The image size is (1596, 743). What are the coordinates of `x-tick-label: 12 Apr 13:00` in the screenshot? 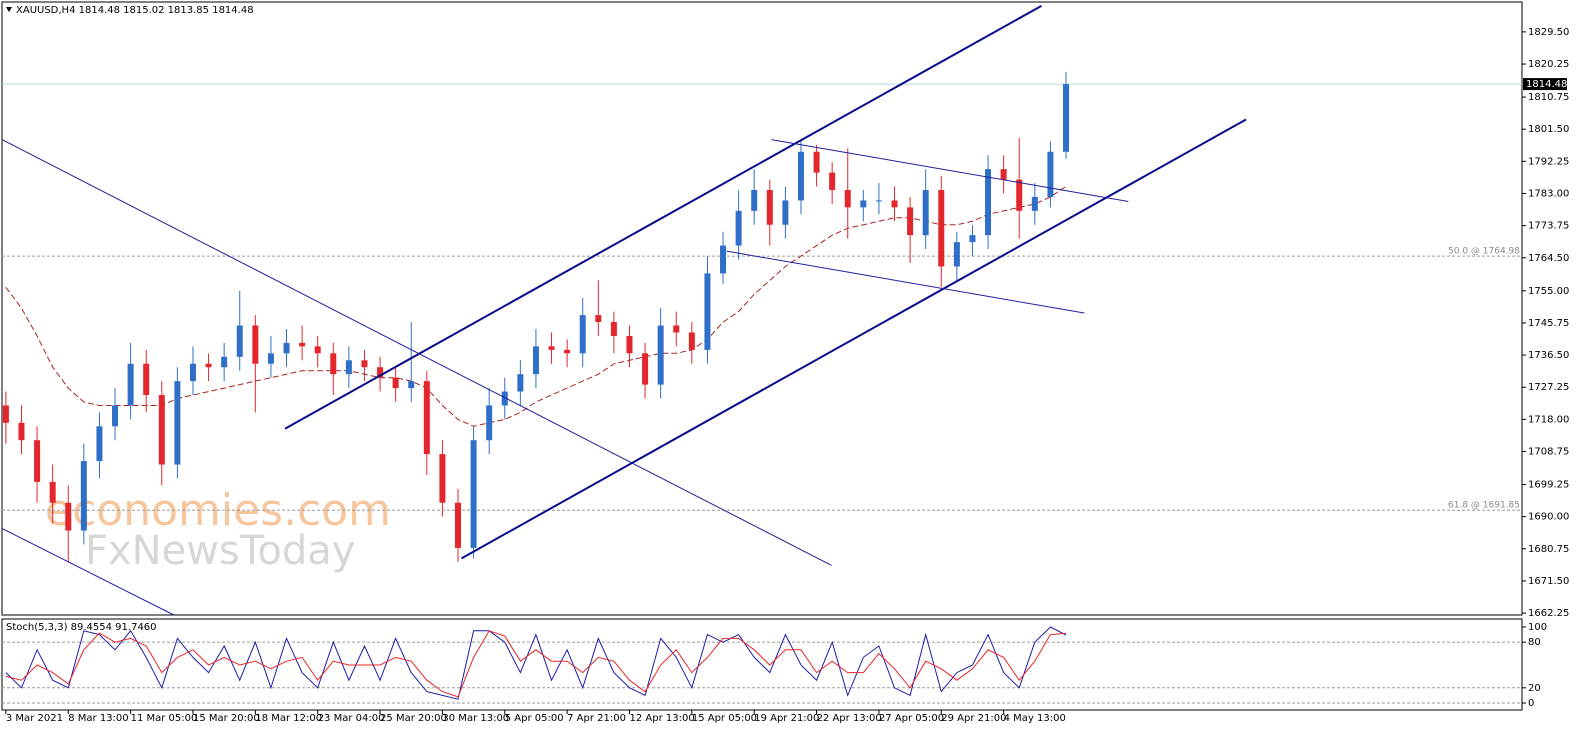 It's located at (661, 718).